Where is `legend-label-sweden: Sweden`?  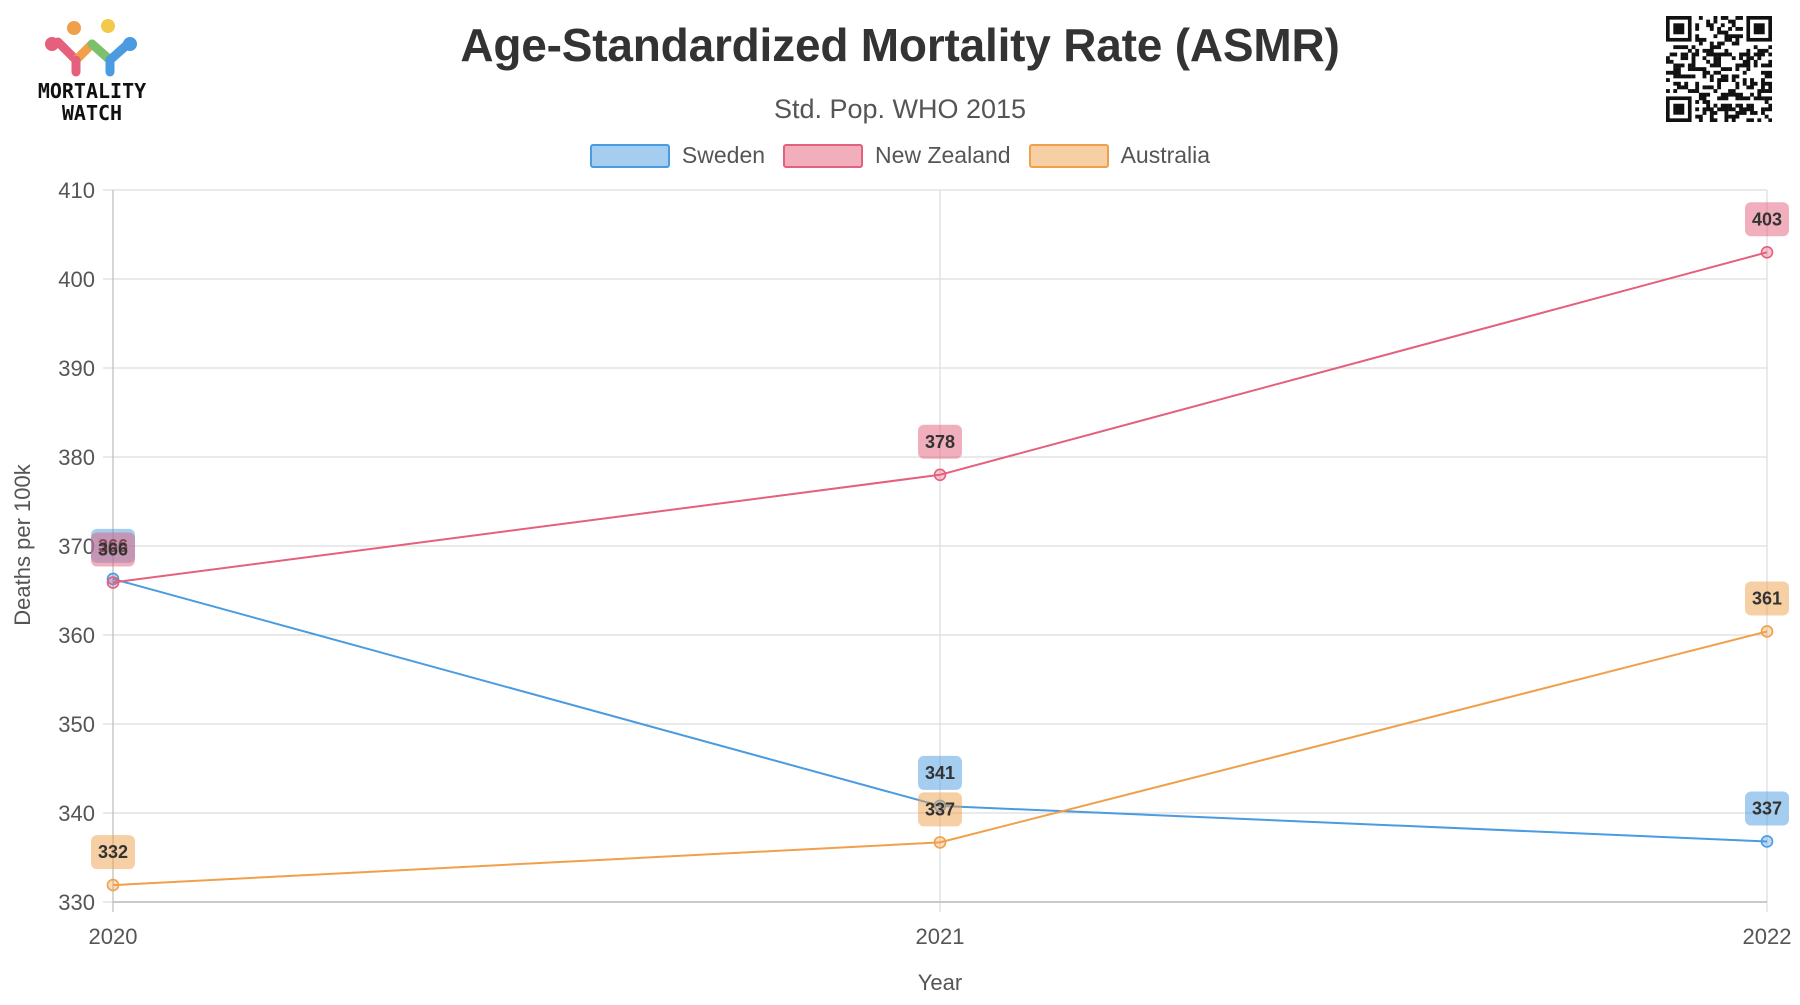 legend-label-sweden: Sweden is located at coordinates (723, 155).